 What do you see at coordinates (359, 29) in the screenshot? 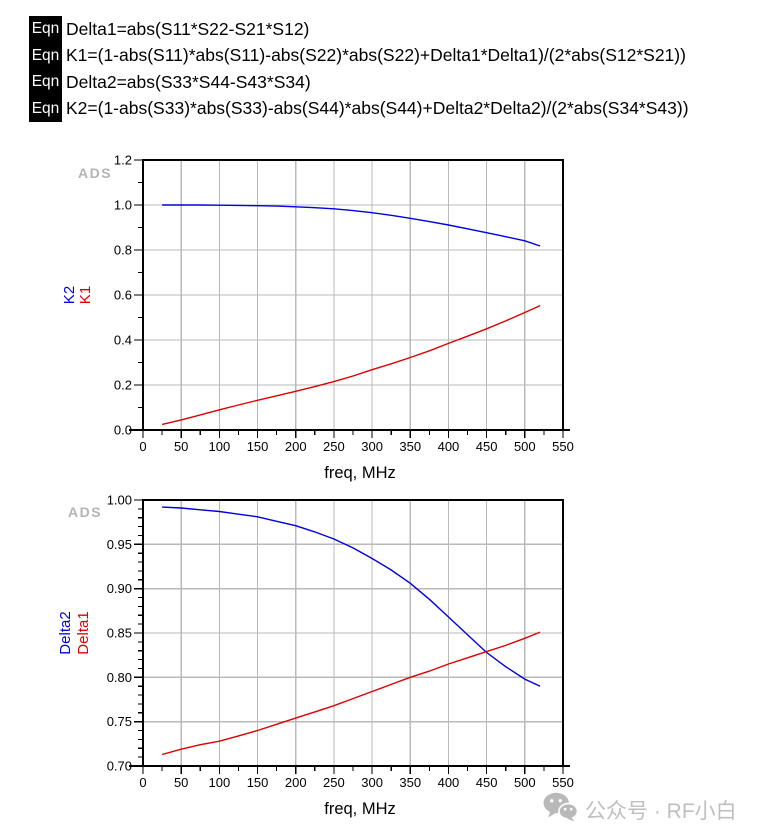
I see `equation-row: Eqn Delta1=abs(S11*S22-S21*S12)` at bounding box center [359, 29].